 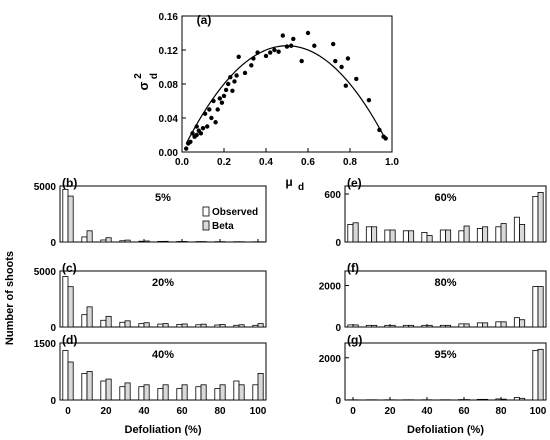 I want to click on x-tick-label: 0.2, so click(x=224, y=162).